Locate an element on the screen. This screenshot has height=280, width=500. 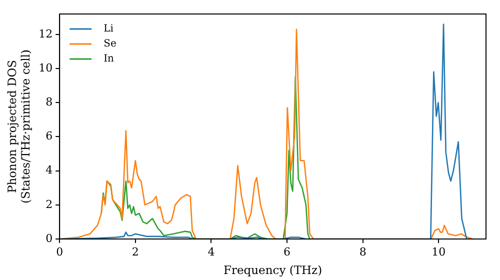
legend-label: In is located at coordinates (109, 59).